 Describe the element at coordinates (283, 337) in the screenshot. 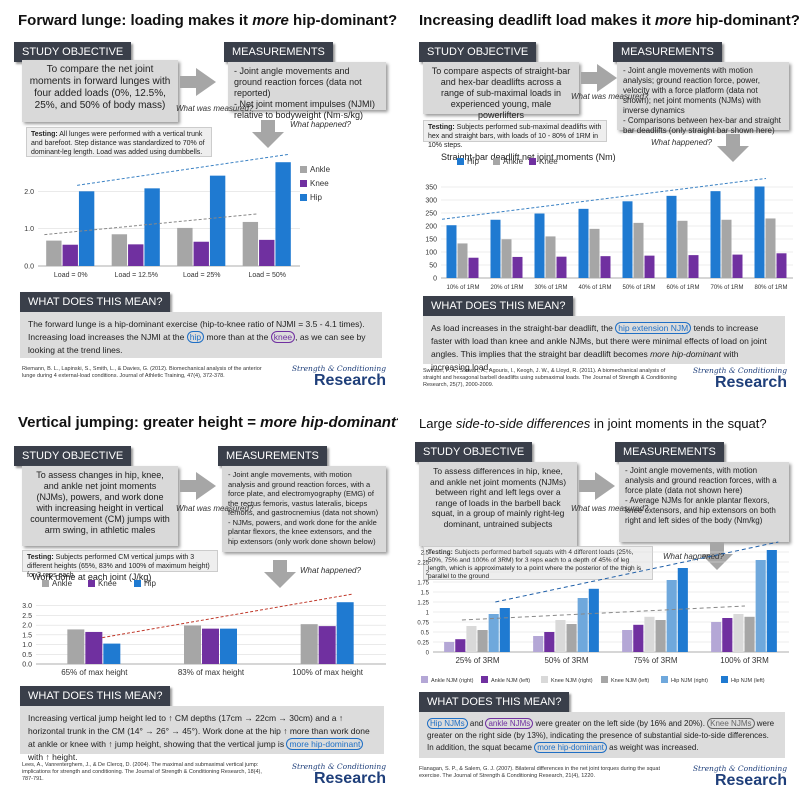

I see `knee-highlight: knee` at that location.